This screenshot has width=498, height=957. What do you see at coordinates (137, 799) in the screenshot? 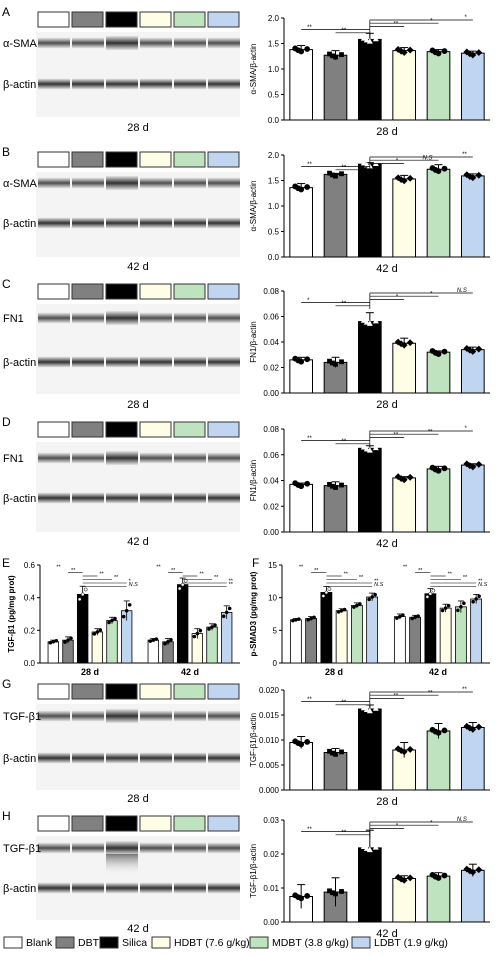
I see `blot-time-label: 28 d` at bounding box center [137, 799].